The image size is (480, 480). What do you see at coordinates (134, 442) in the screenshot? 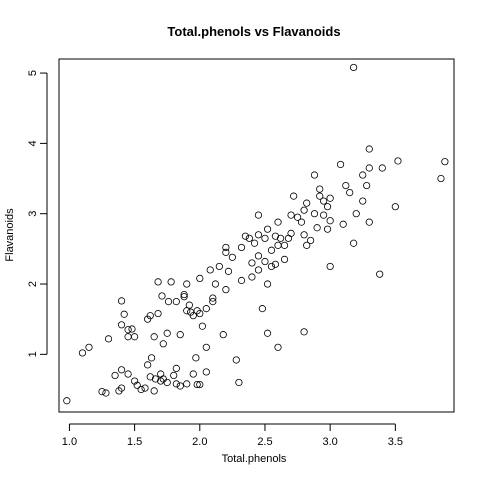
I see `x-tick-label: 1.5` at bounding box center [134, 442].